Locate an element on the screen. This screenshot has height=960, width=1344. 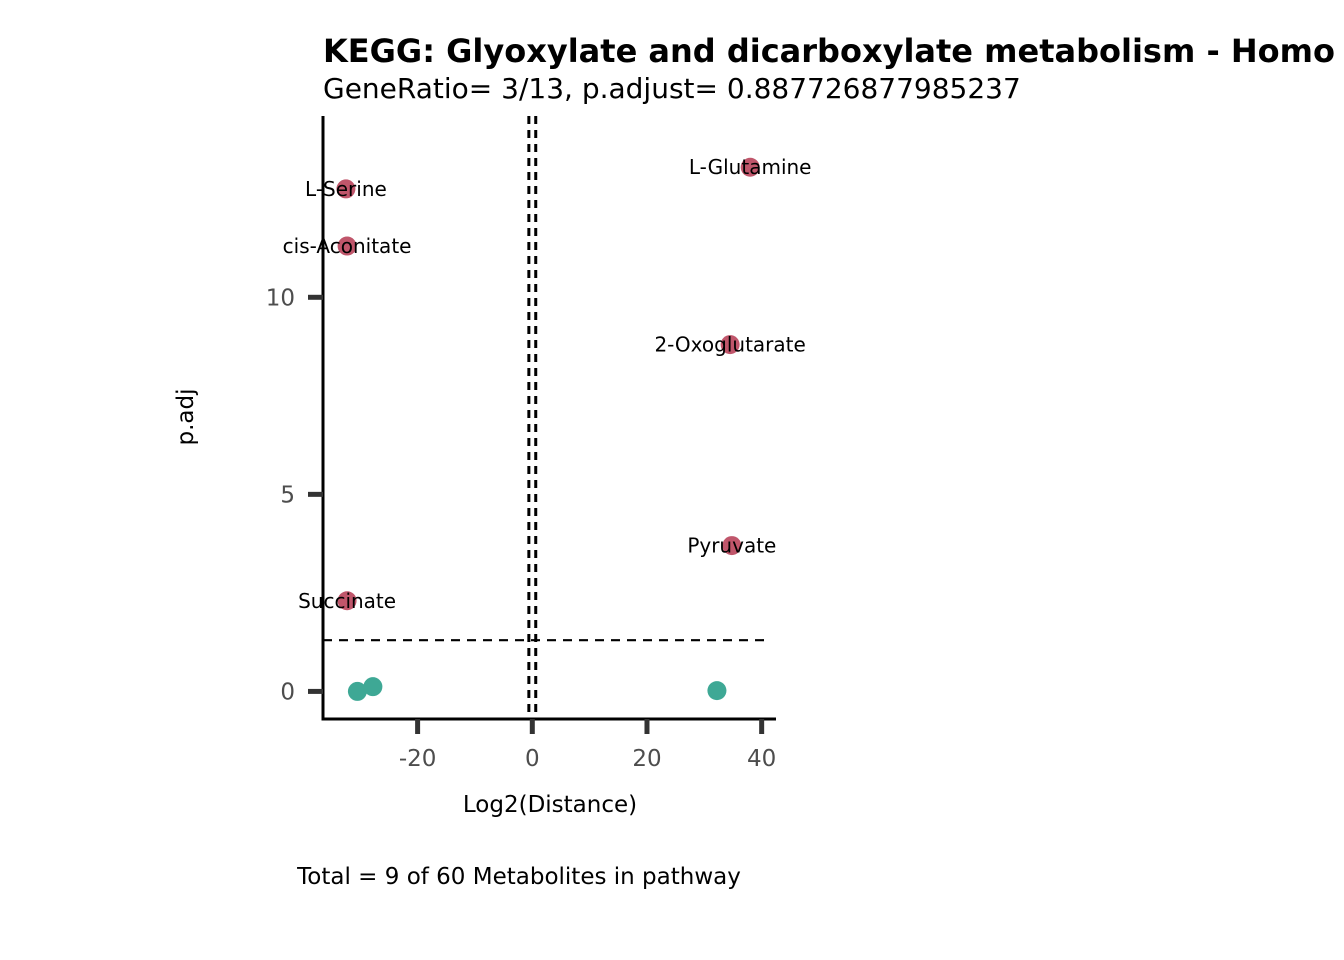
data-point-label: cis-Aconitate is located at coordinates (347, 246).